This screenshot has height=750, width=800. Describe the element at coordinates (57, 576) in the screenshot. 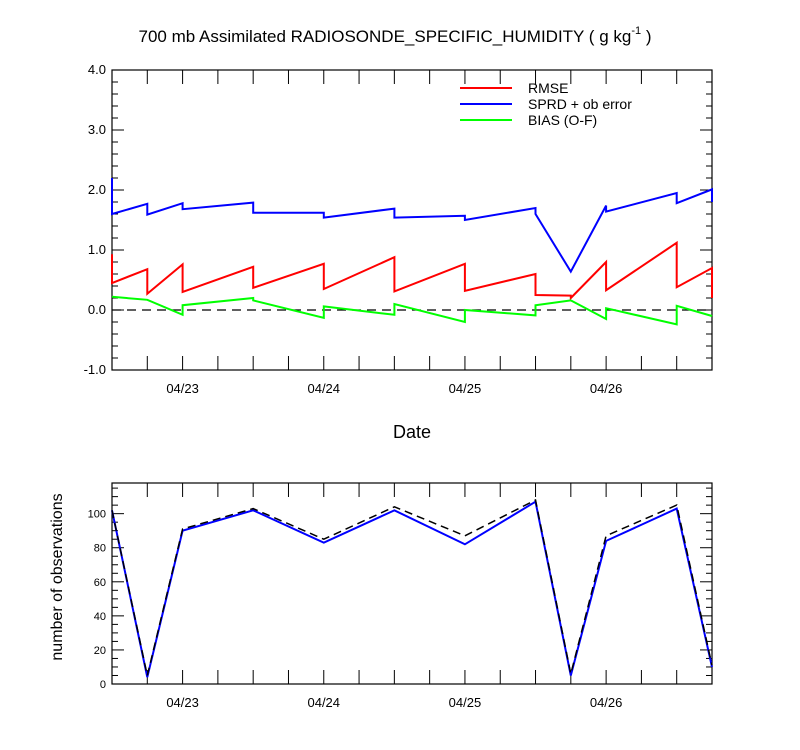

I see `y-axis-label-observations: number of observations` at that location.